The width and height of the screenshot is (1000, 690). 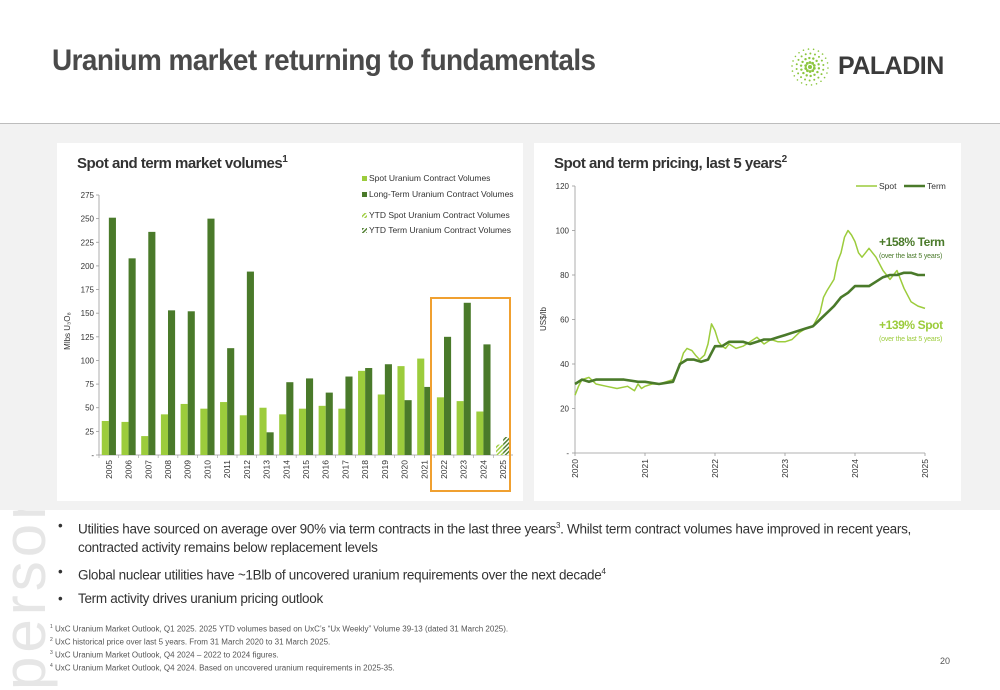 What do you see at coordinates (310, 416) in the screenshot?
I see `bar-term-2015` at bounding box center [310, 416].